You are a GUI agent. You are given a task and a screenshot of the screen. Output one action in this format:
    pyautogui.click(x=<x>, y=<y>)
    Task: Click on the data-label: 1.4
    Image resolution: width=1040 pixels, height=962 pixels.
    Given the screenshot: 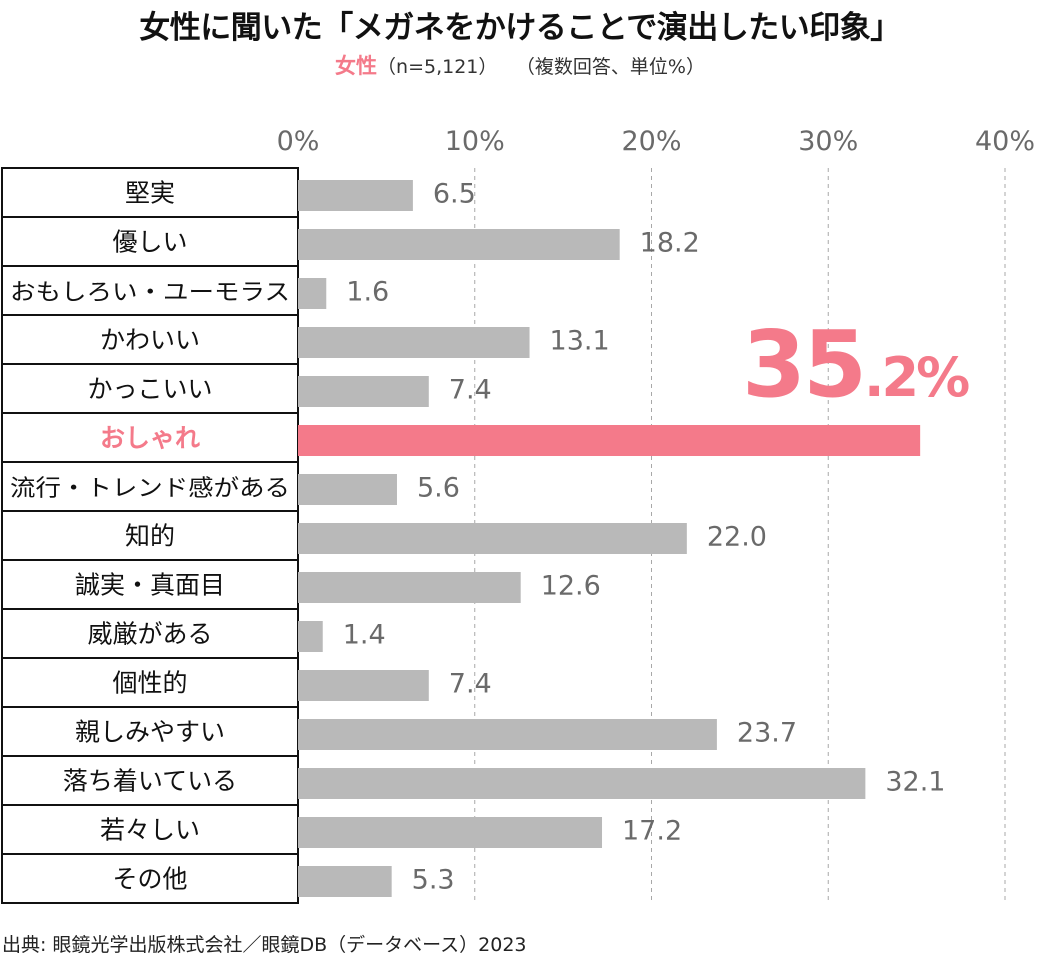 What is the action you would take?
    pyautogui.click(x=364, y=635)
    